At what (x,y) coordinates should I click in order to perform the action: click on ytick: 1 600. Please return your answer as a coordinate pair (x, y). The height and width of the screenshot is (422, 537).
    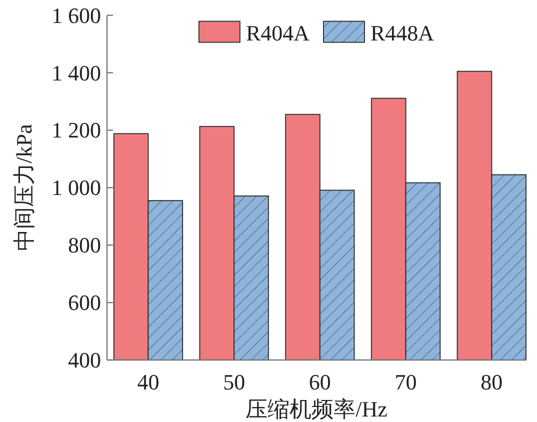
    Looking at the image, I should click on (76, 15).